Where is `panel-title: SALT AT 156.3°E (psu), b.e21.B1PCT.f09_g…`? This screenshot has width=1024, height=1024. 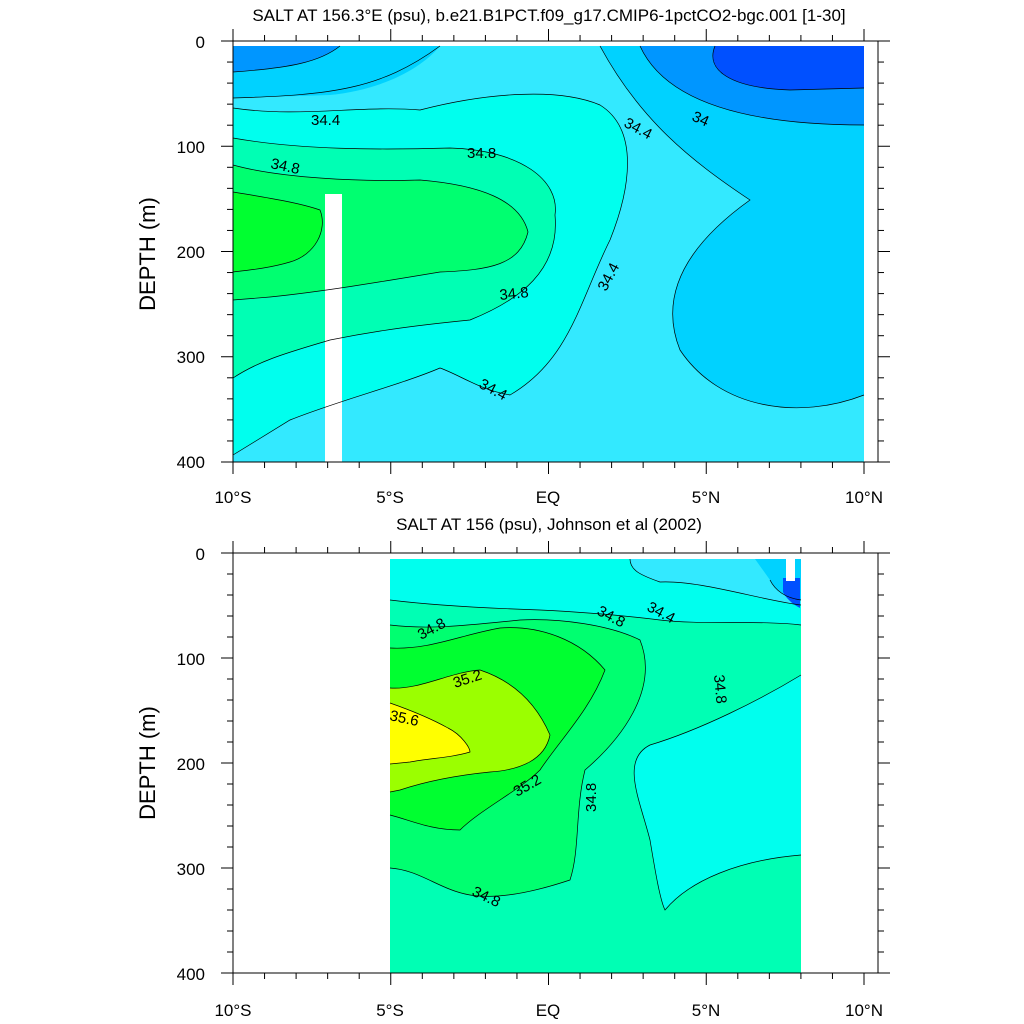 panel-title: SALT AT 156.3°E (psu), b.e21.B1PCT.f09_g… is located at coordinates (548, 15).